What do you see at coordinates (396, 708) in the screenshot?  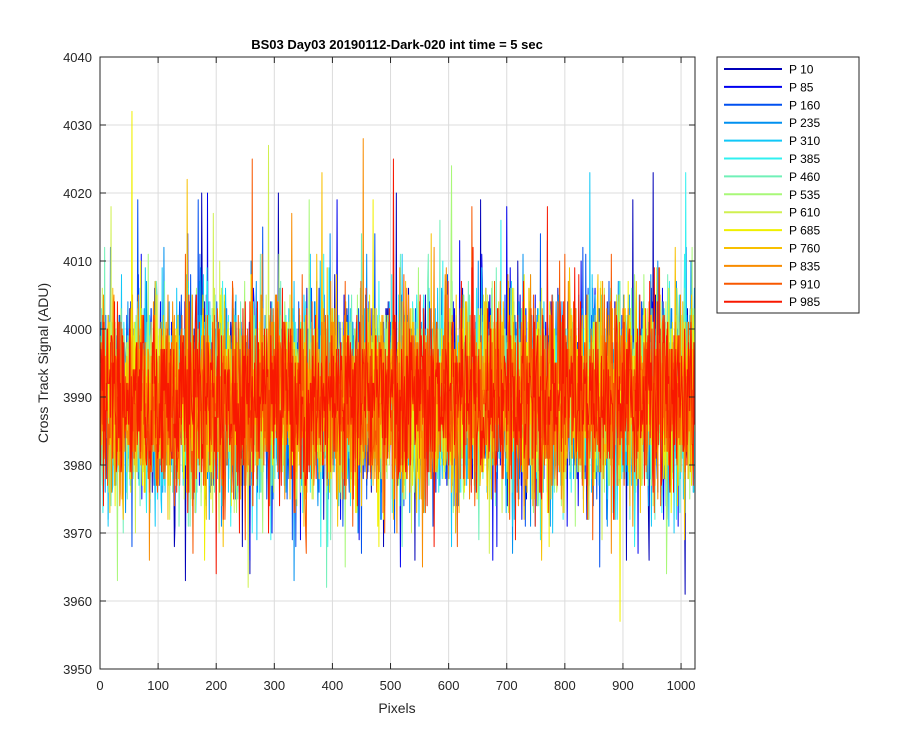 I see `x-axis-label: Pixels` at bounding box center [396, 708].